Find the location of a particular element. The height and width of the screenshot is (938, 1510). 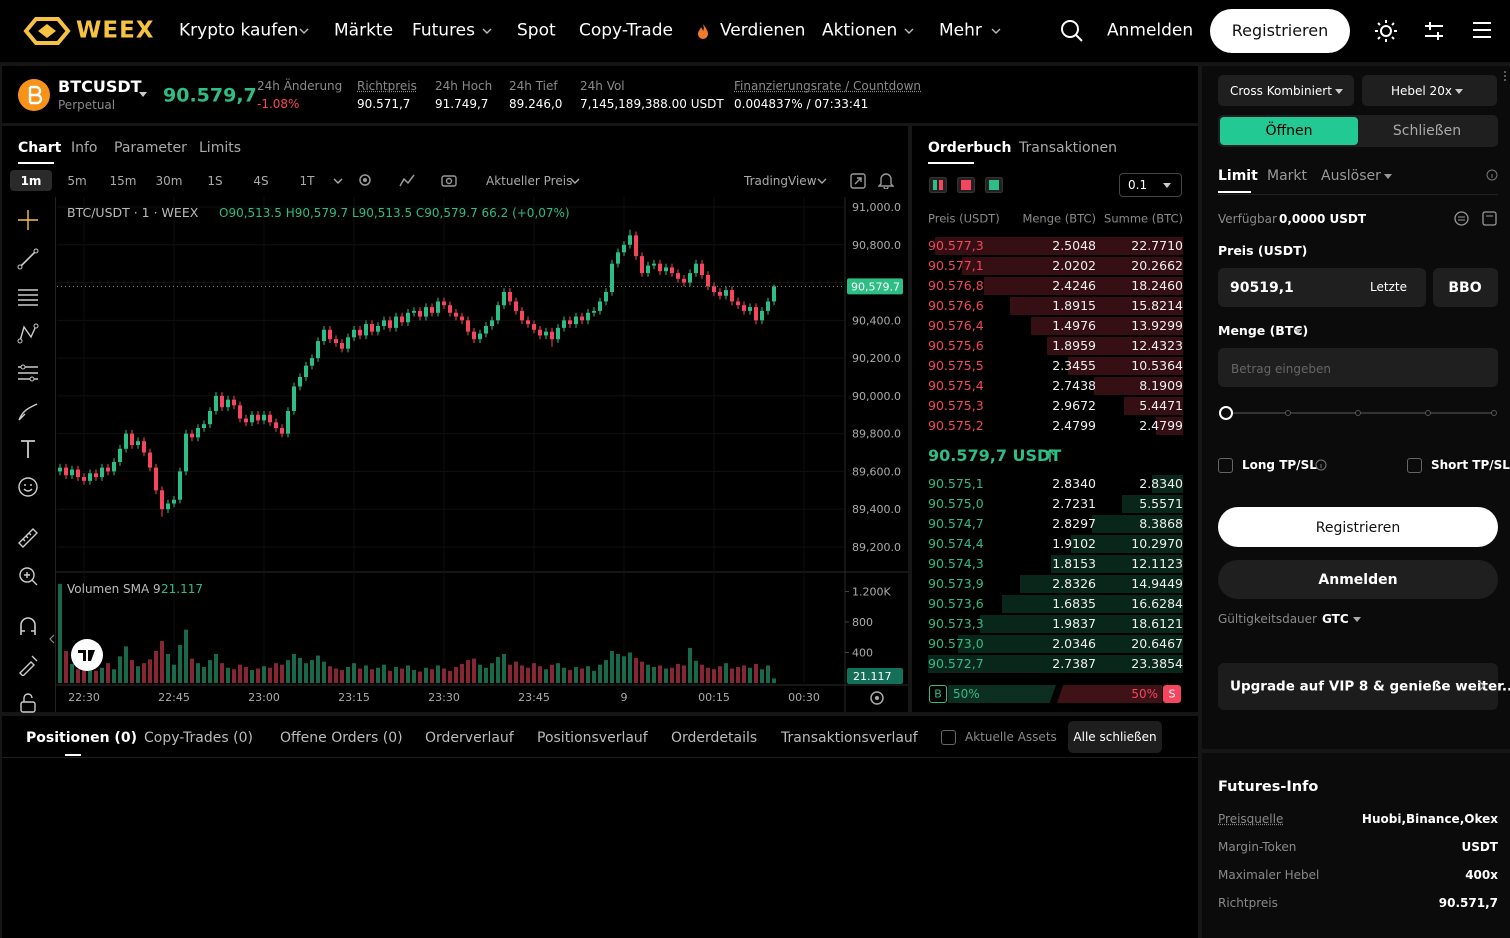

order-price: 90.572,7 is located at coordinates (956, 663).